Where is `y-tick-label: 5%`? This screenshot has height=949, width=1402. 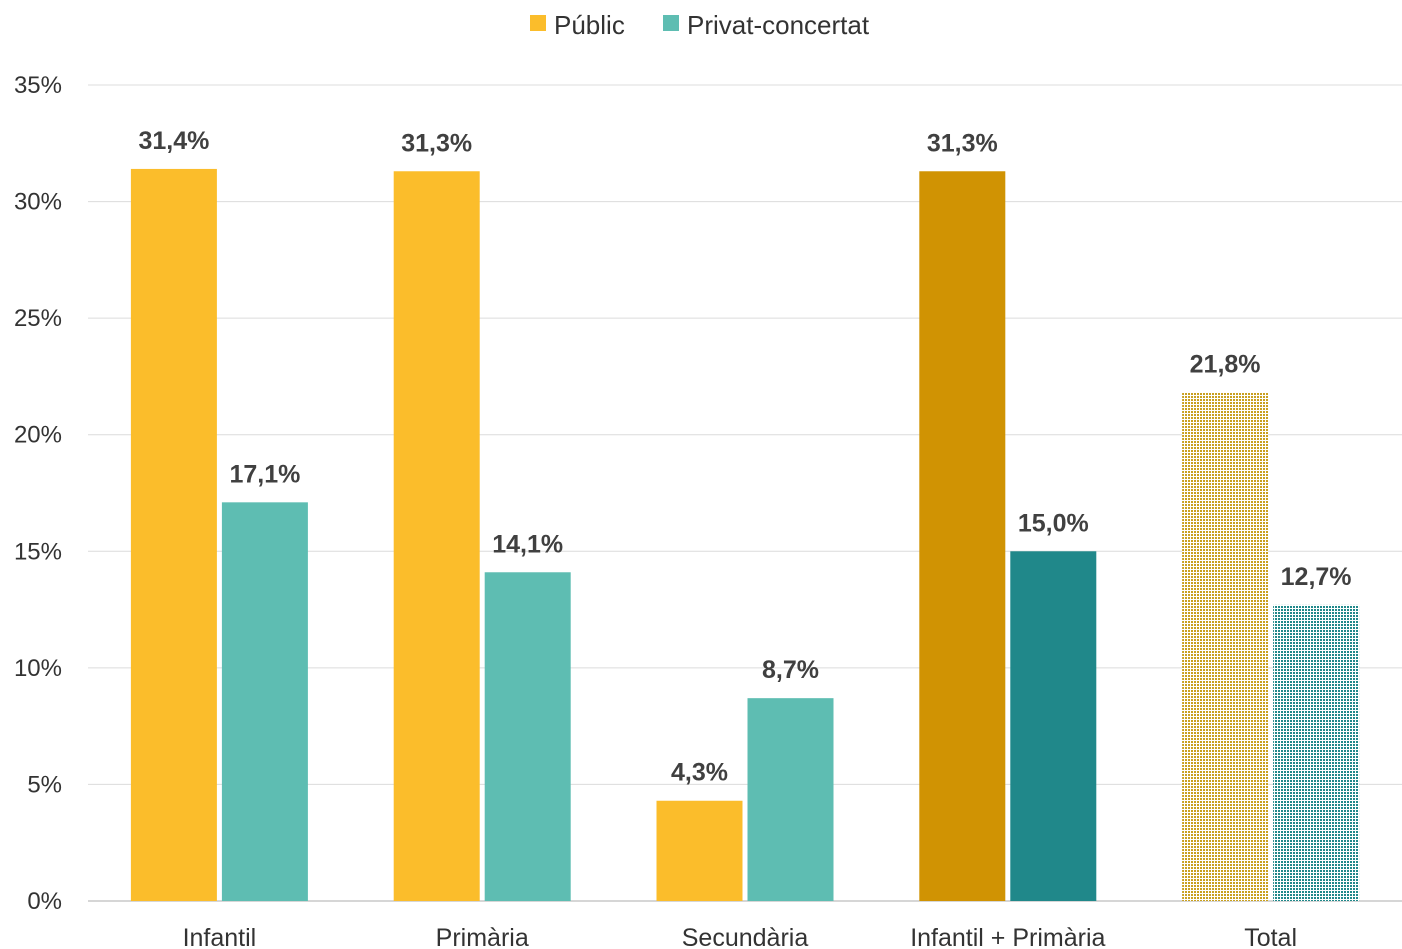
y-tick-label: 5% is located at coordinates (44, 784).